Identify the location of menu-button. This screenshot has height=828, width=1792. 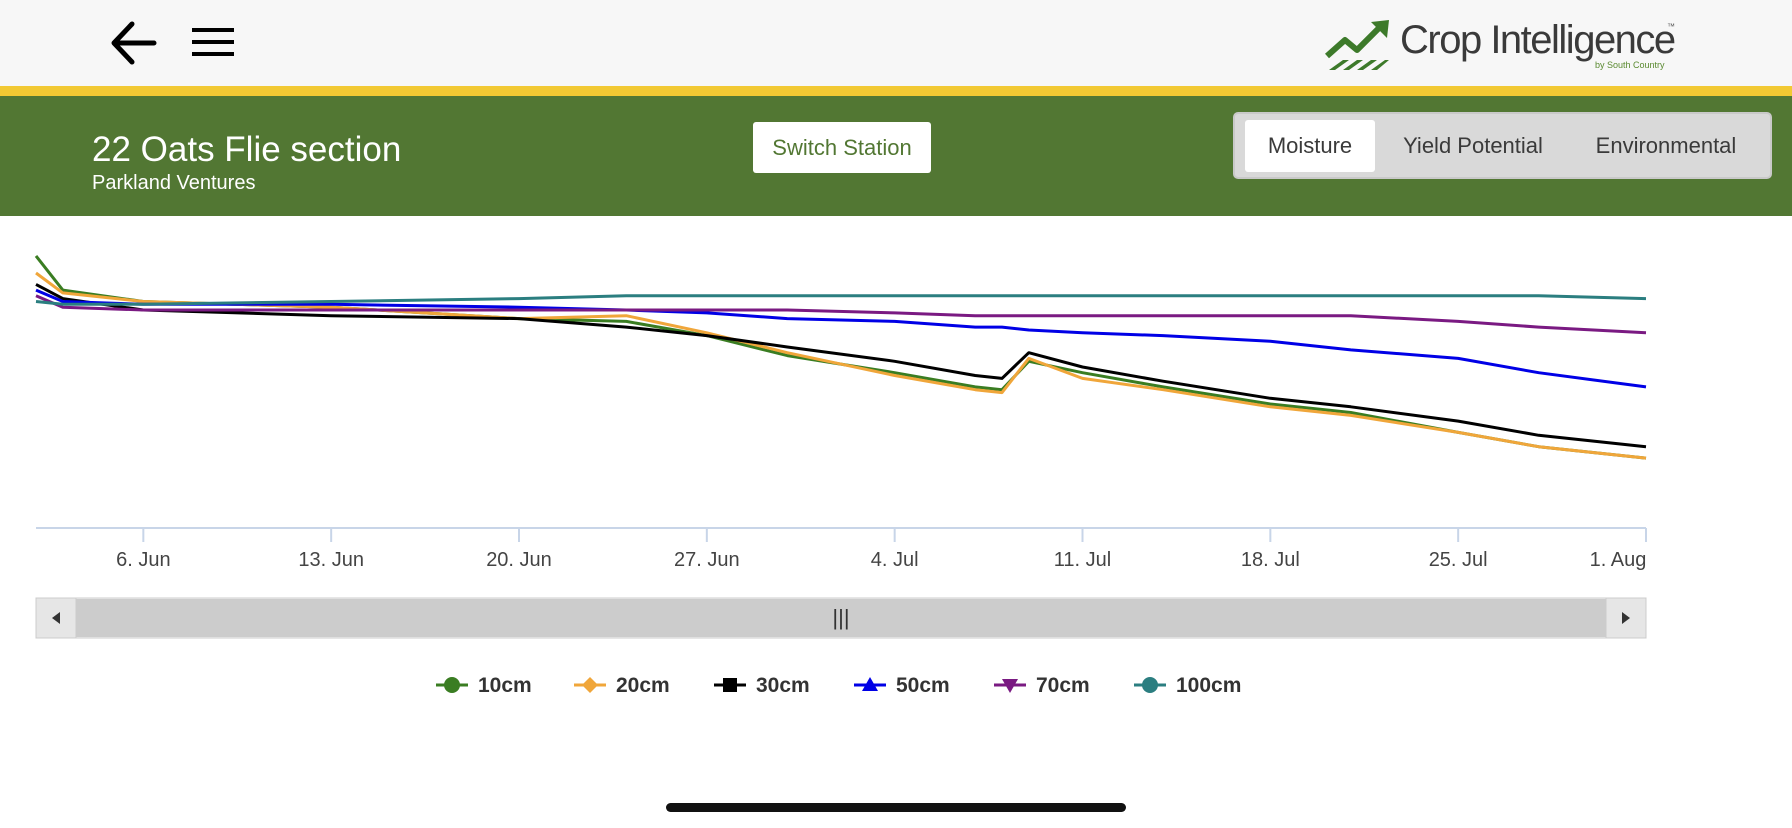
(213, 42).